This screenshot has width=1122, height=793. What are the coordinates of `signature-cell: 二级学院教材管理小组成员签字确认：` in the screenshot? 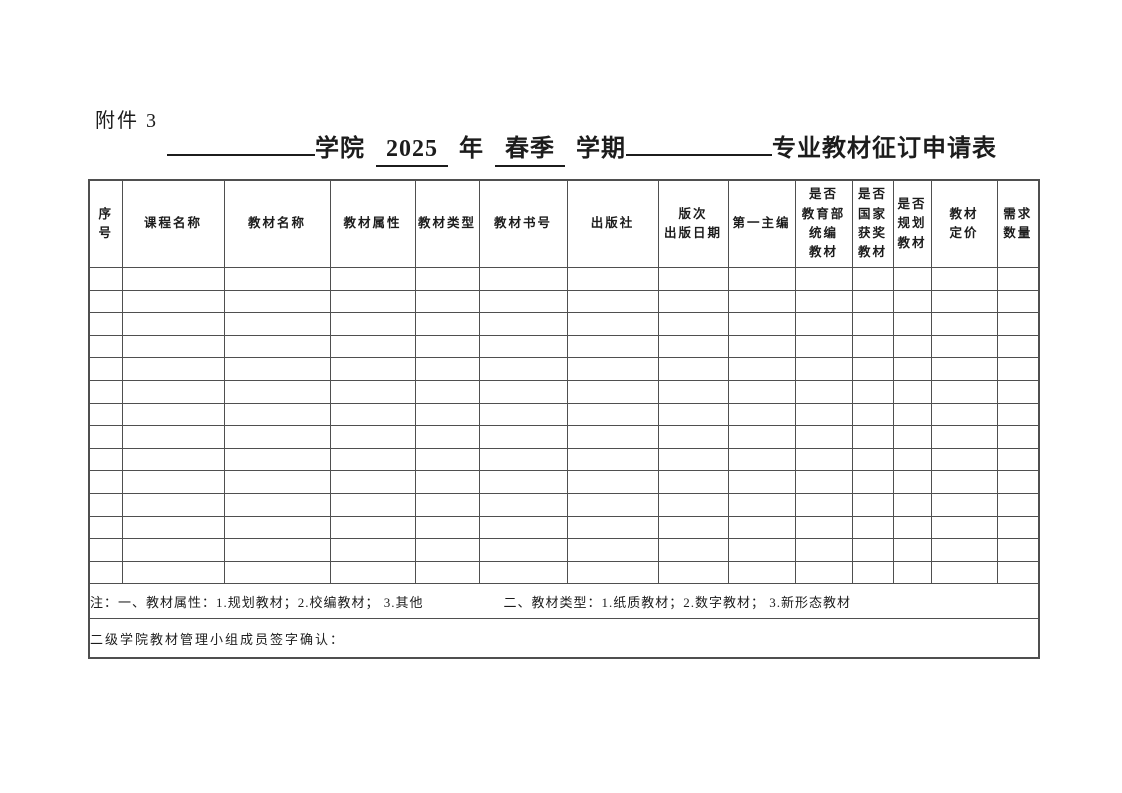 It's located at (564, 638).